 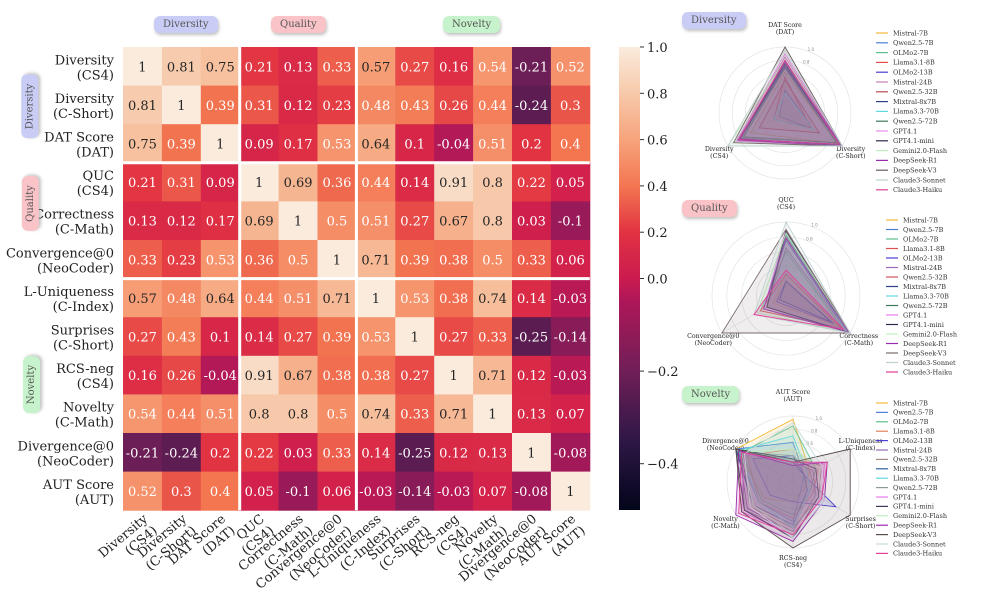 I want to click on cell-value-label: 0.03, so click(x=531, y=222).